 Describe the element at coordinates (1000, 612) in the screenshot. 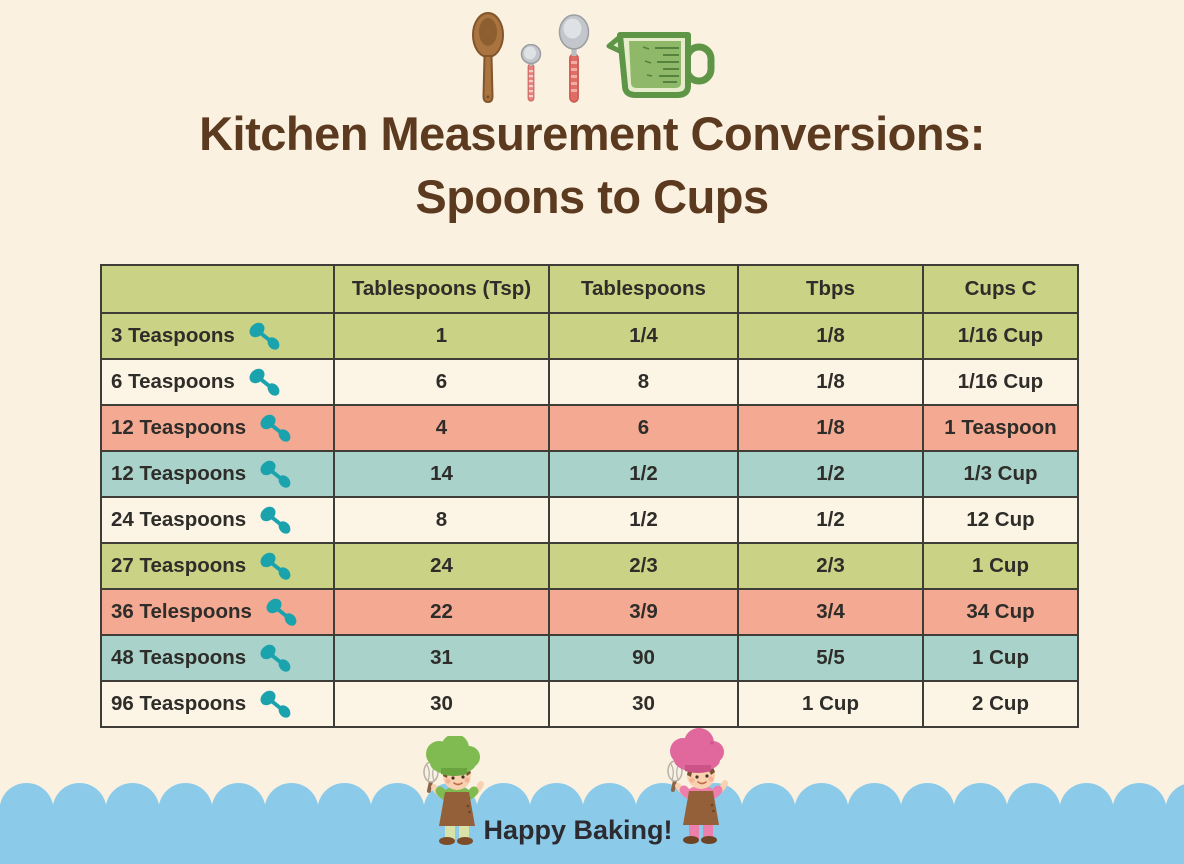

I see `table-cell: 34 Cup` at that location.